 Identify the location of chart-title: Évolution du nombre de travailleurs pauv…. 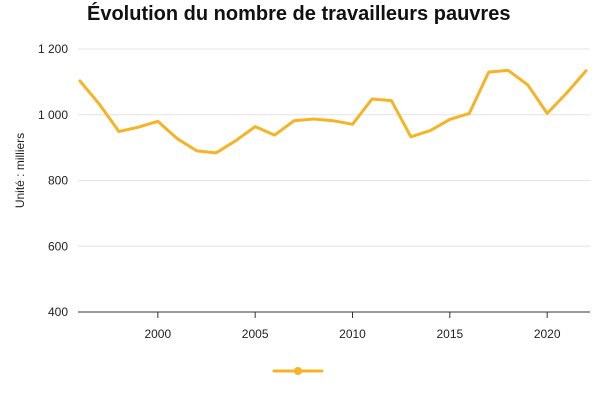
(299, 14).